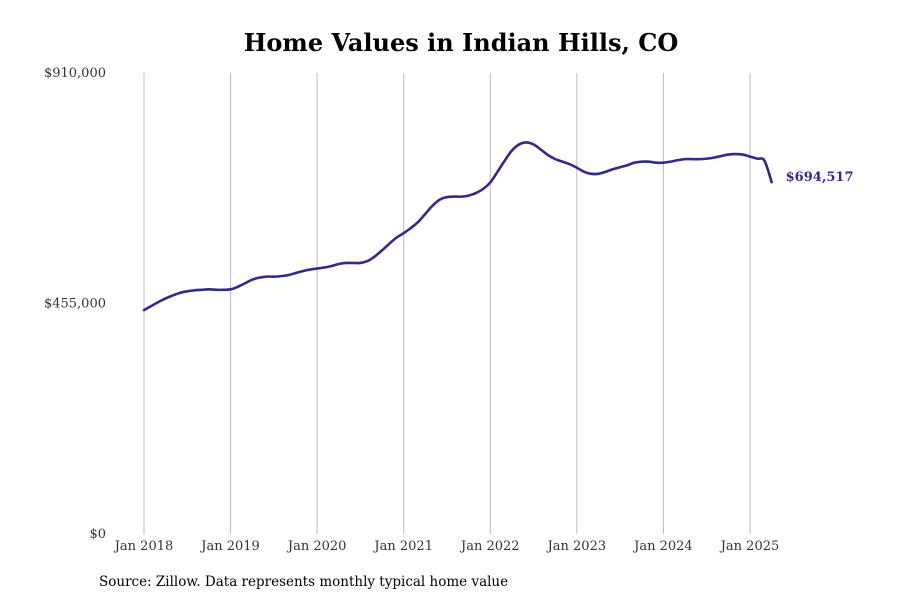  I want to click on value-labels: $694,517, so click(820, 177).